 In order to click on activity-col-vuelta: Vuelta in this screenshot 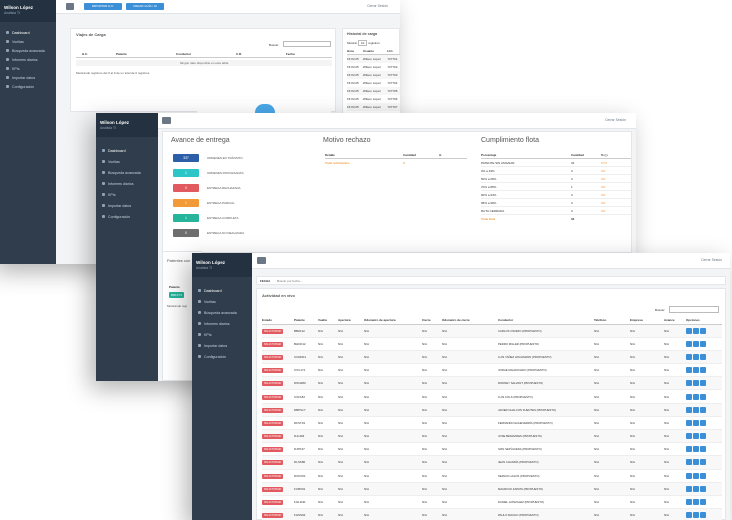, I will do `click(322, 319)`.